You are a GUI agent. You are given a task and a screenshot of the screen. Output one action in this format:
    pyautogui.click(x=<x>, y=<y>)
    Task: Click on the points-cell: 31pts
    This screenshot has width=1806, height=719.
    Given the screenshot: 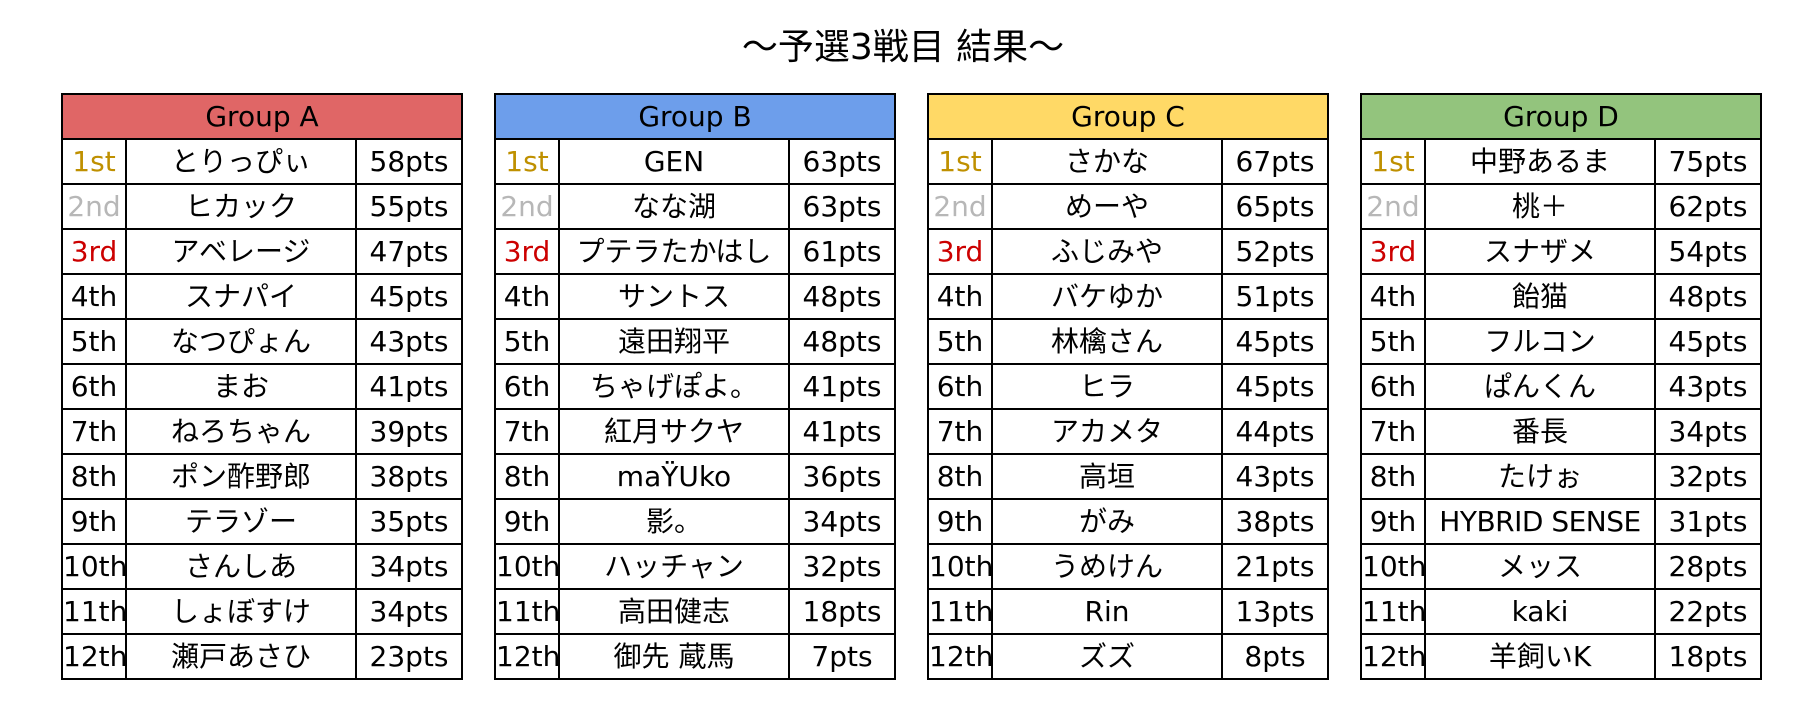 What is the action you would take?
    pyautogui.click(x=1708, y=521)
    